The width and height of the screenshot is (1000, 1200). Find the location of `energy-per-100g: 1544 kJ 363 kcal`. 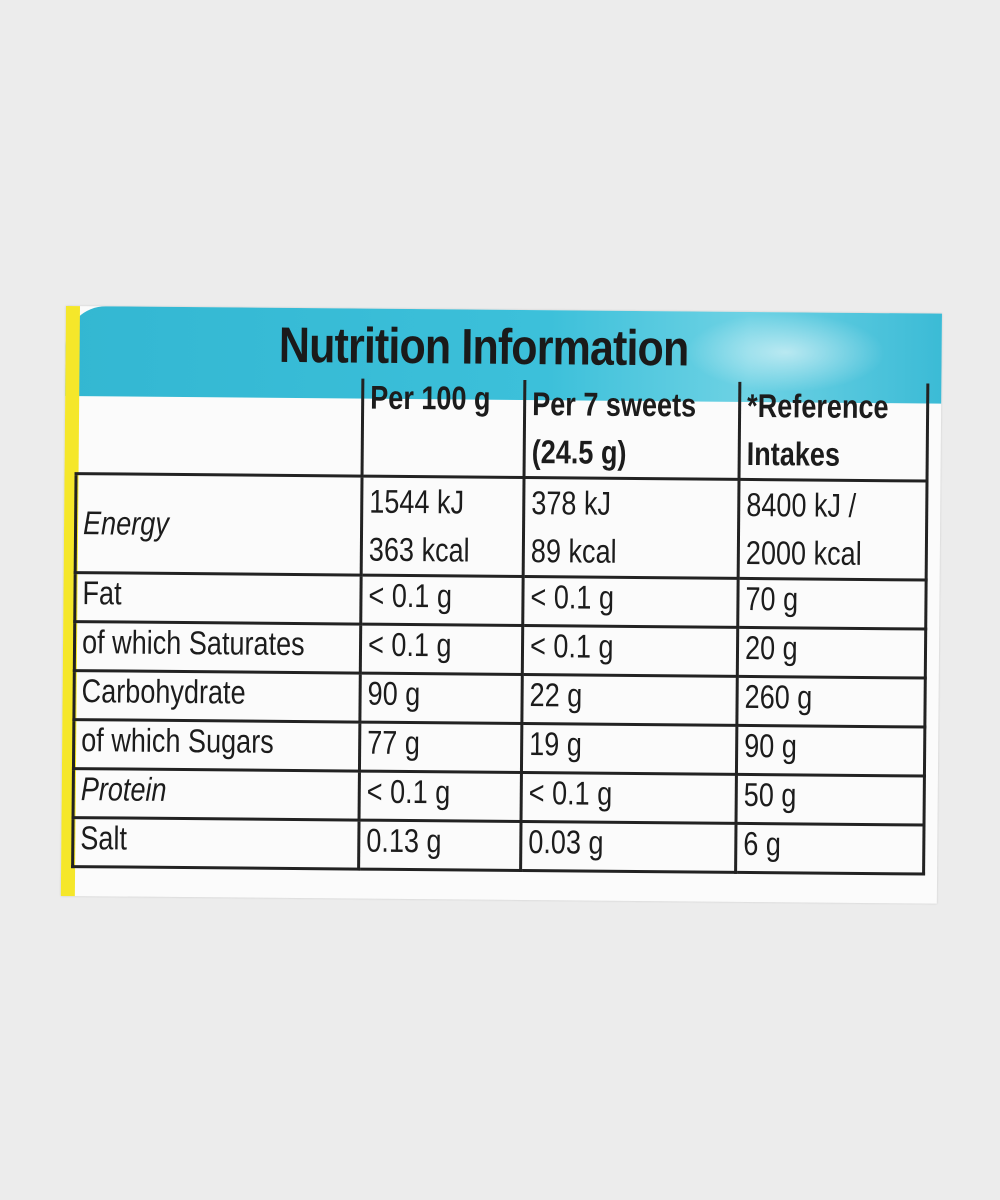

energy-per-100g: 1544 kJ 363 kcal is located at coordinates (443, 526).